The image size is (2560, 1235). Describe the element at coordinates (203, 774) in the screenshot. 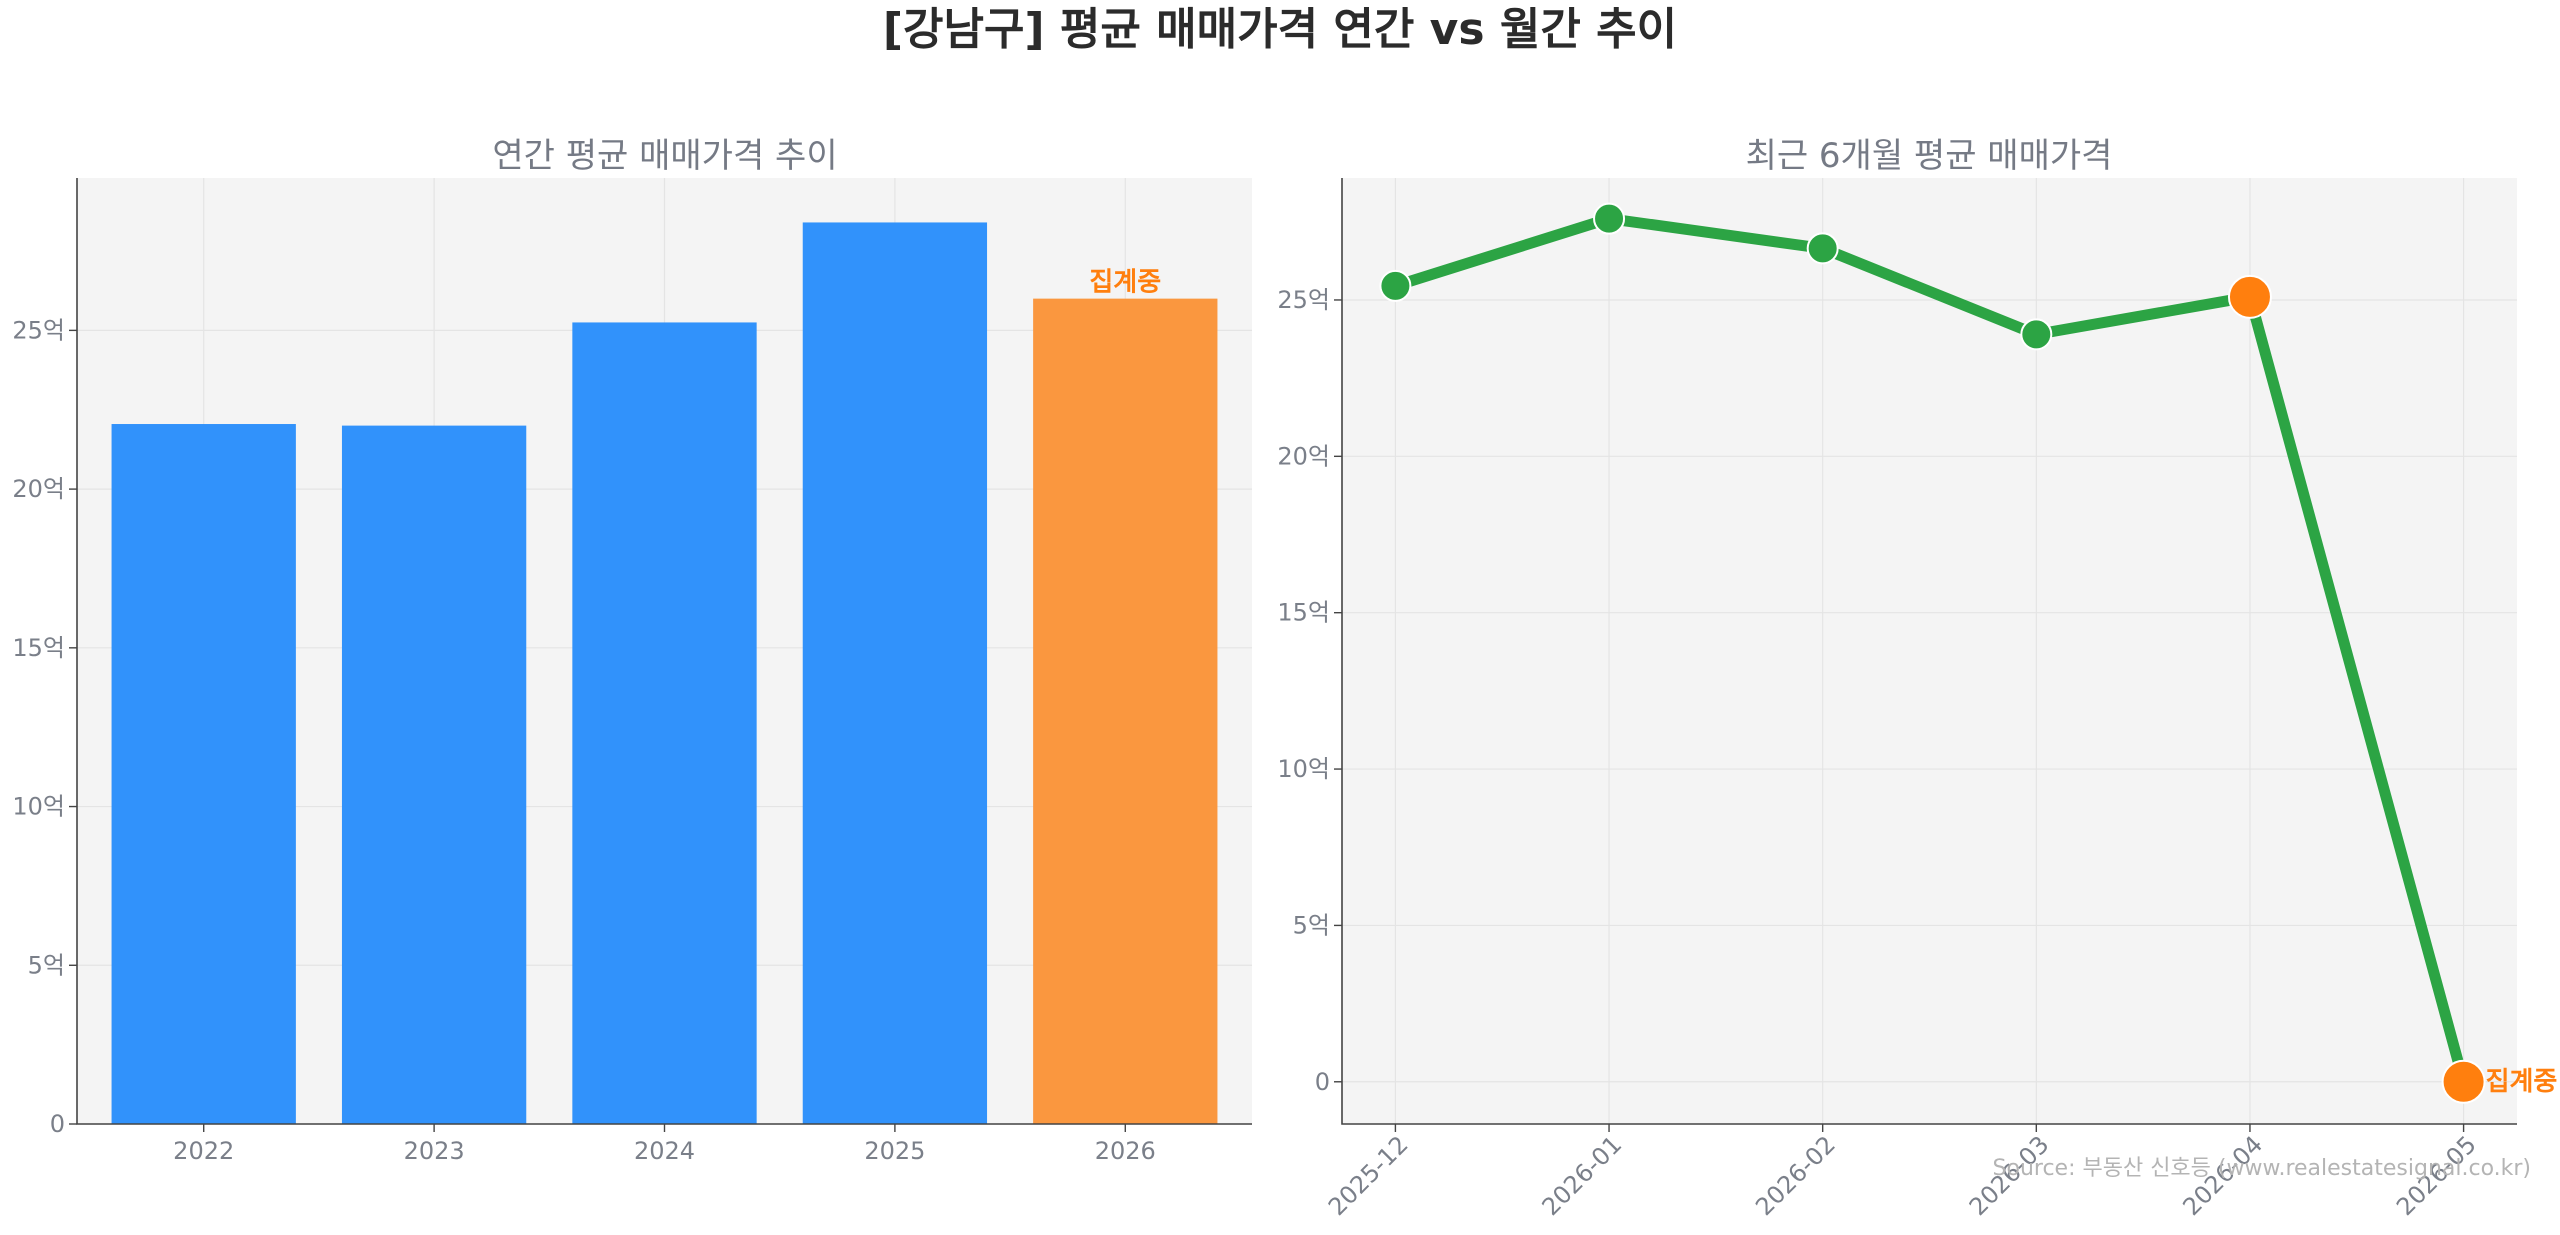

I see `bar-2022` at that location.